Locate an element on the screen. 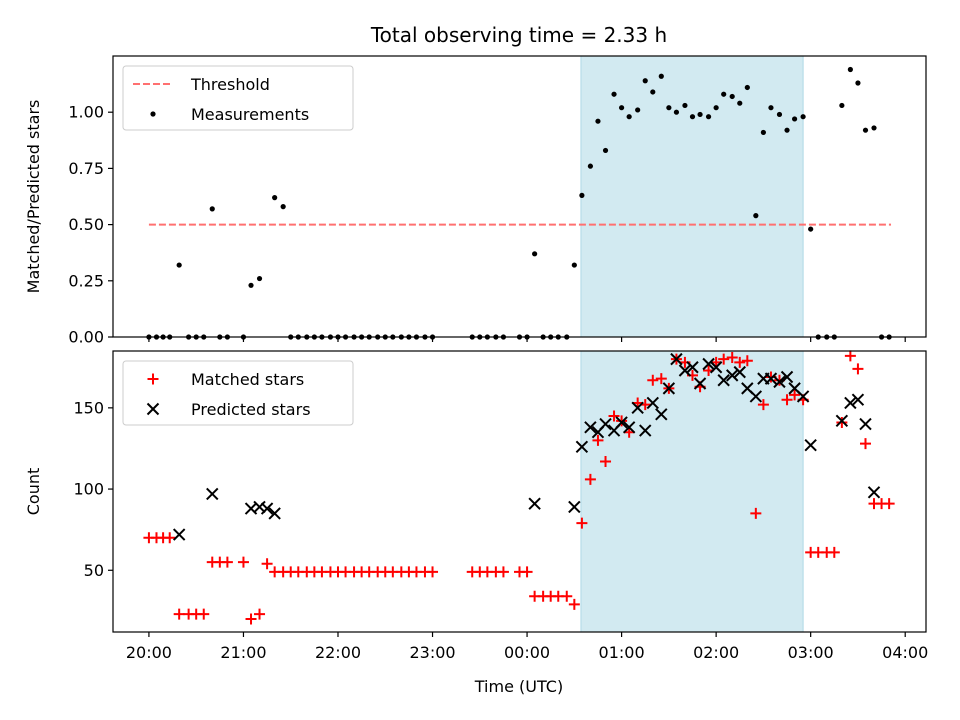 The width and height of the screenshot is (960, 720). x-tick-label: 23:00 is located at coordinates (432, 652).